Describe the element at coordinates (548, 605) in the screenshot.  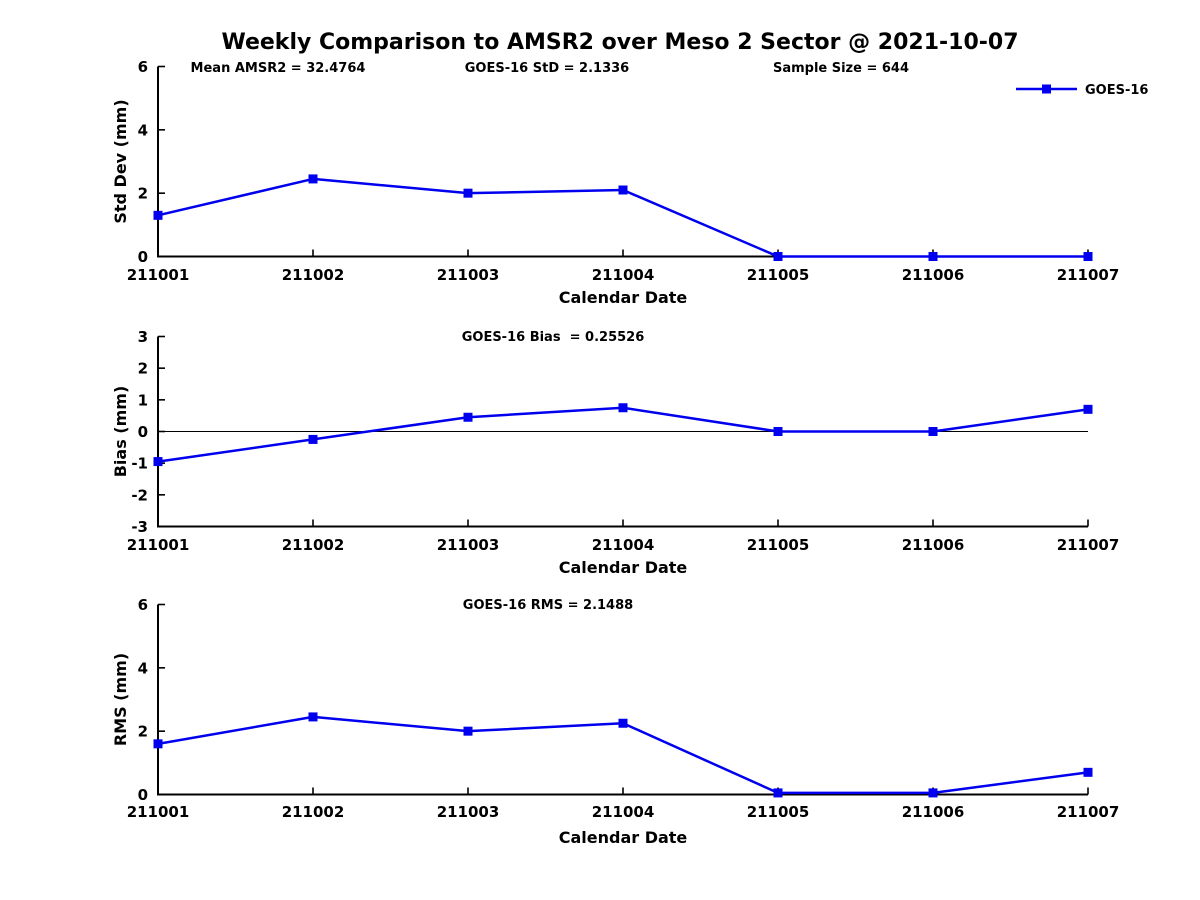
I see `annotation-text: GOES-16 RMS = 2.1488` at that location.